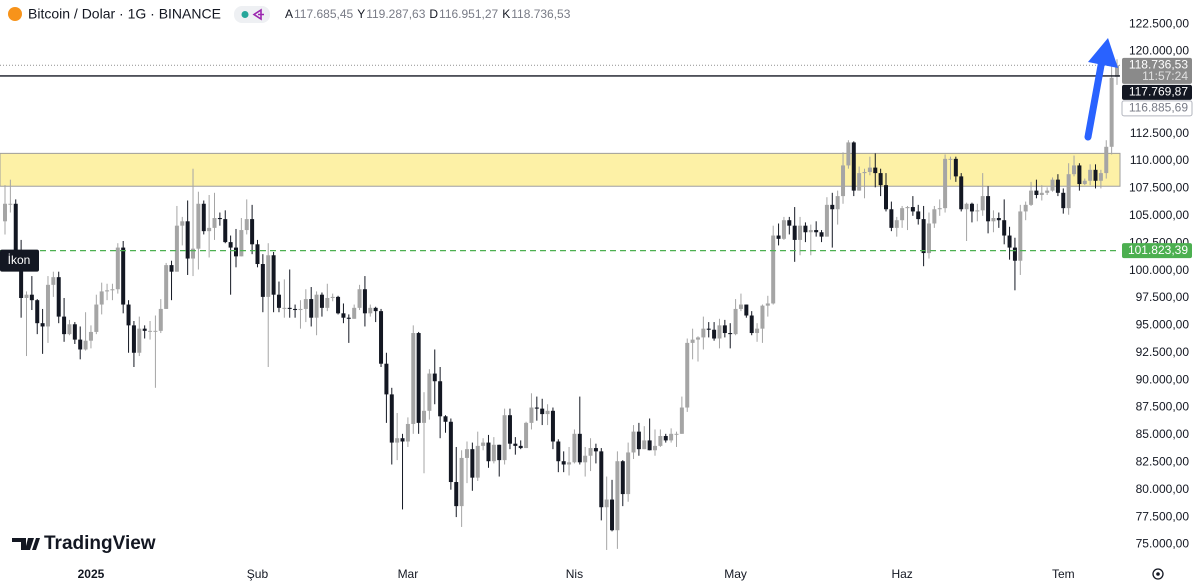 This screenshot has height=588, width=1200. I want to click on arrow-shaft, so click(1095, 98).